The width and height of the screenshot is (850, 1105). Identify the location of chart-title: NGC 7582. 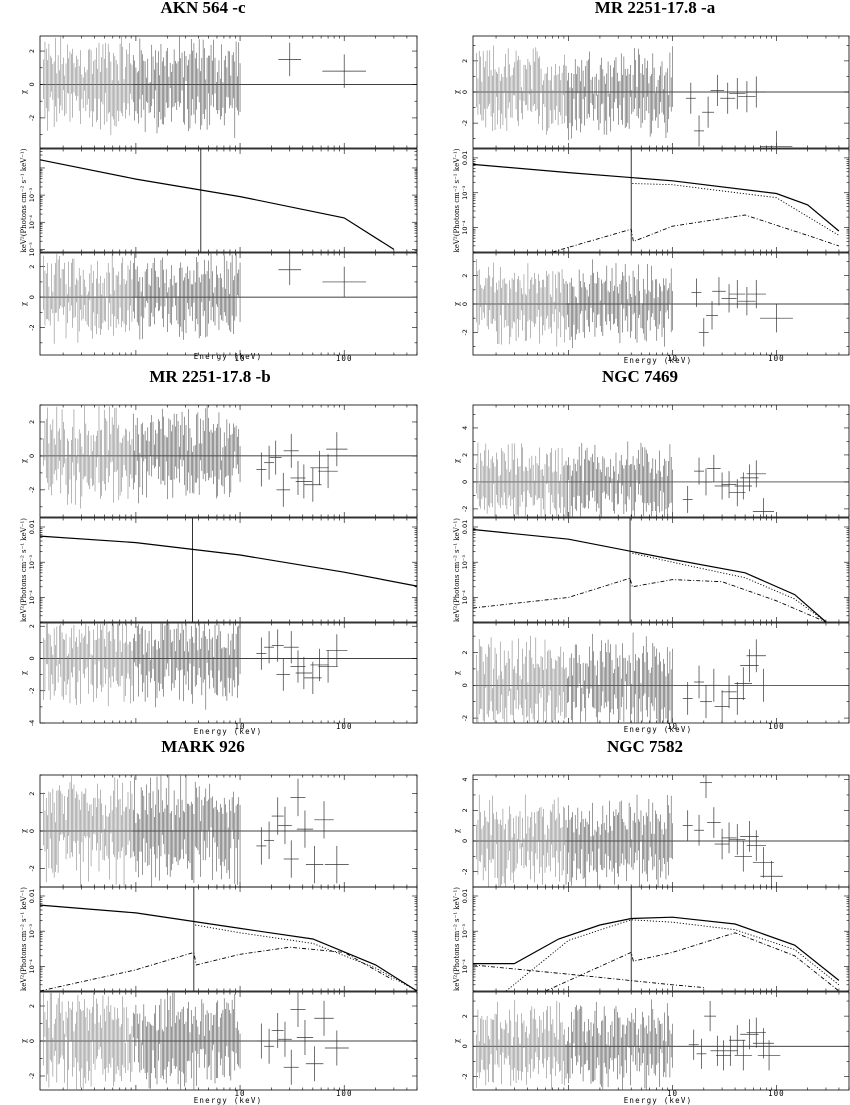
(645, 746).